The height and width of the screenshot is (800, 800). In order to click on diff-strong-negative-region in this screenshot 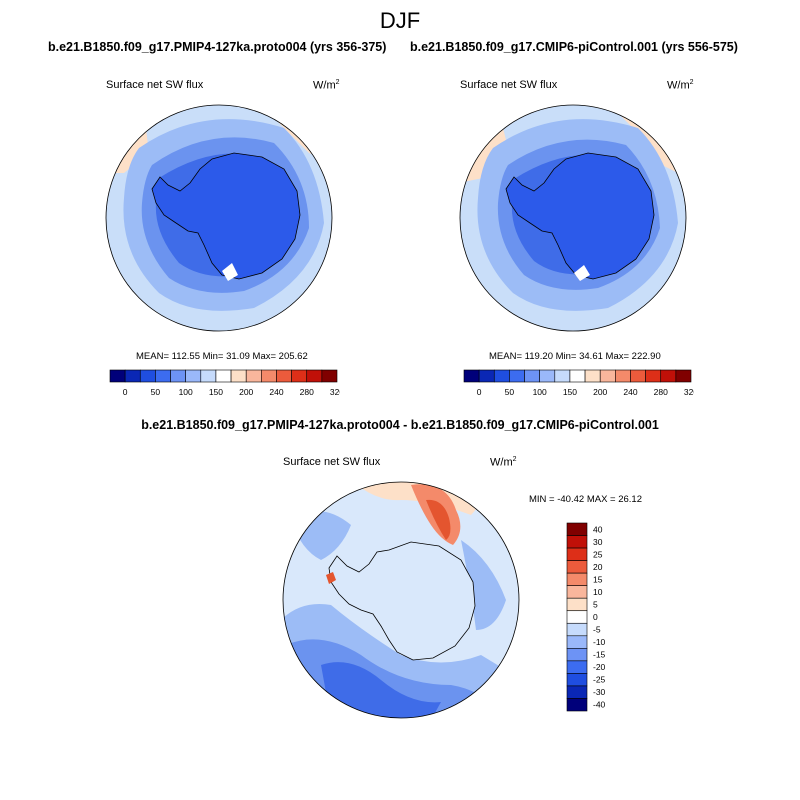, I will do `click(381, 690)`.